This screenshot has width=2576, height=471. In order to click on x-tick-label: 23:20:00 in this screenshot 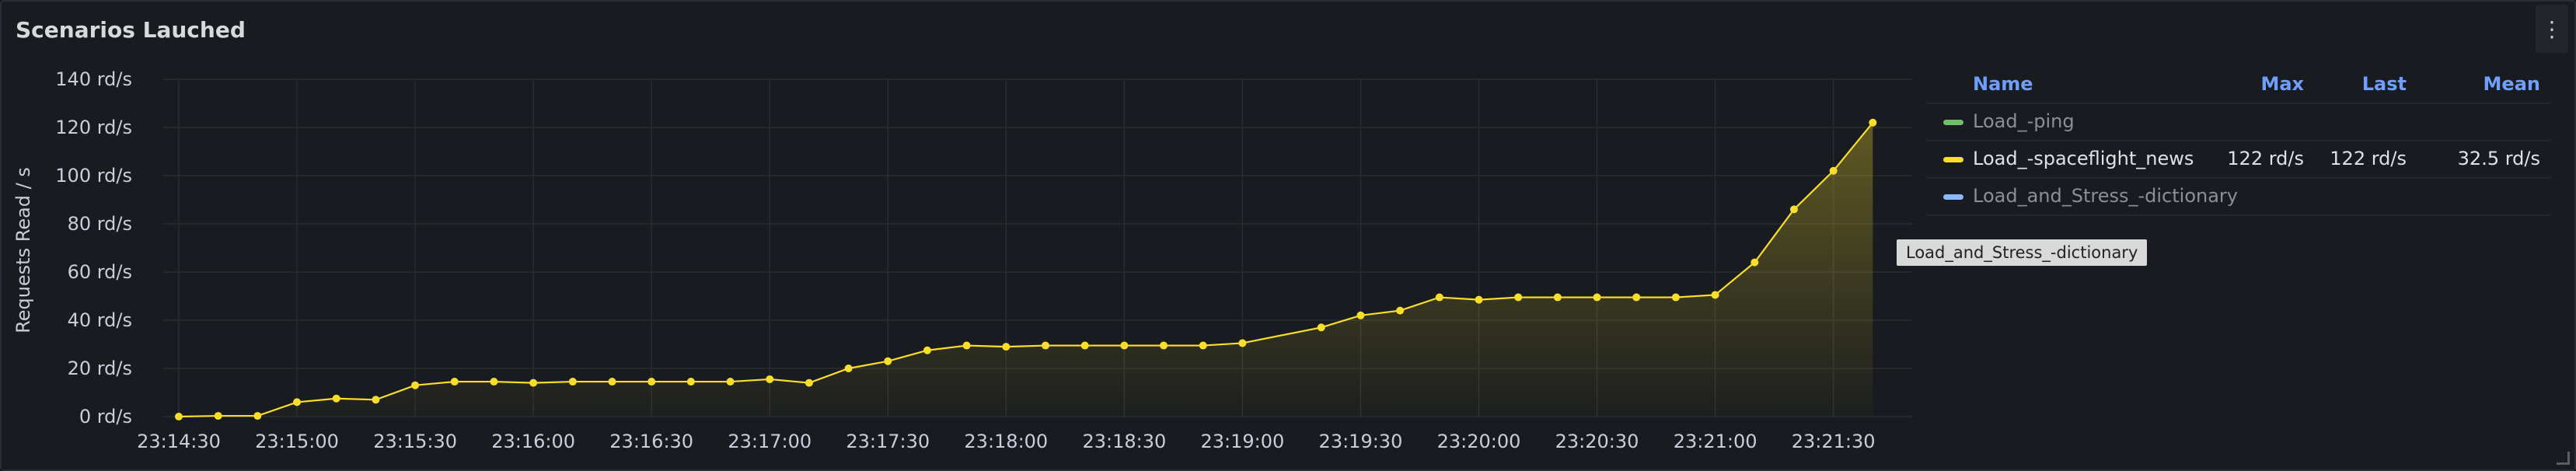, I will do `click(1479, 441)`.